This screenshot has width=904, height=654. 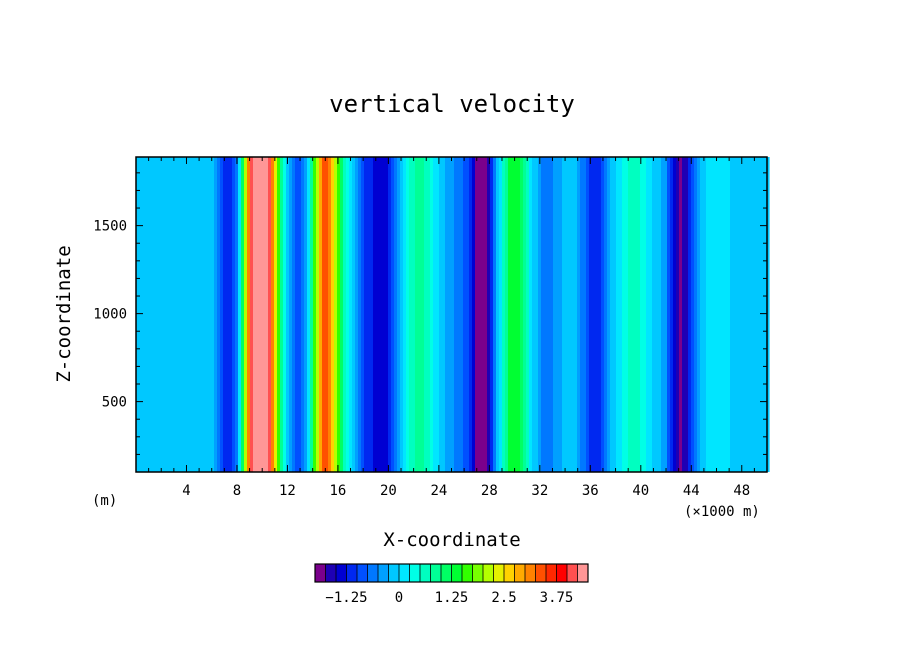 I want to click on x-unit-right: (×1000 m), so click(x=722, y=512).